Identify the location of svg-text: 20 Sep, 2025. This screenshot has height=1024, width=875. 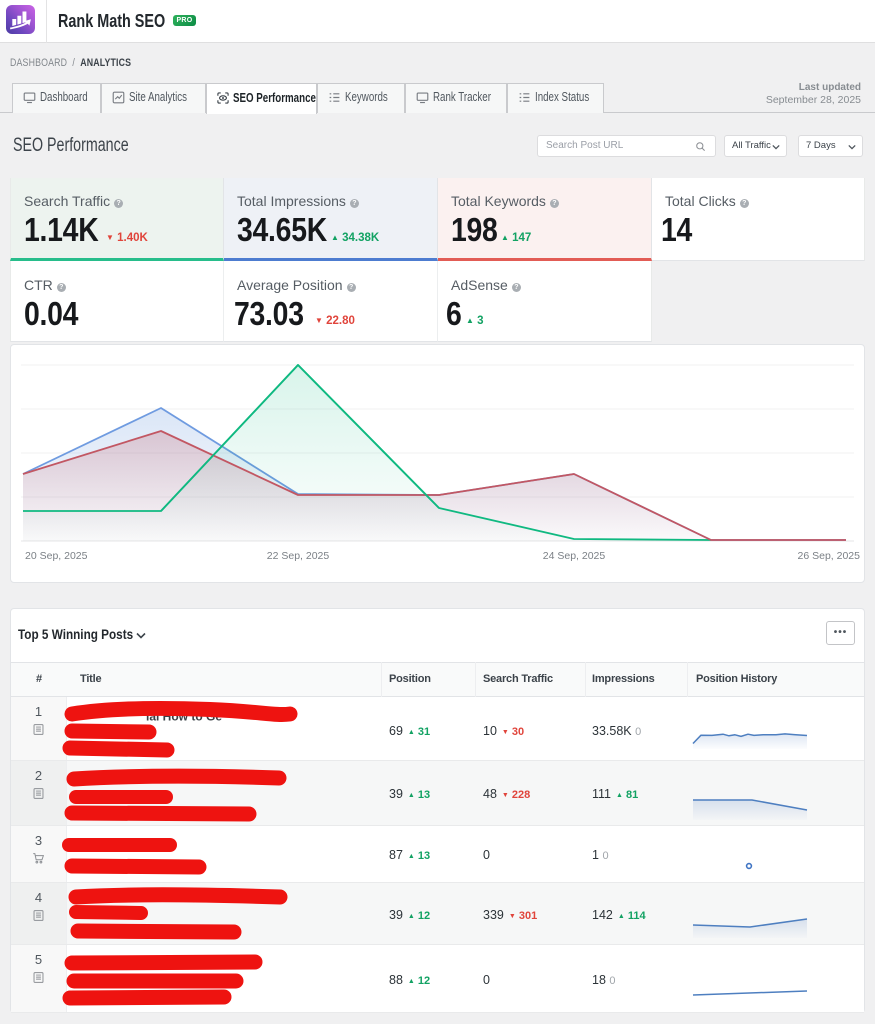
(56, 556).